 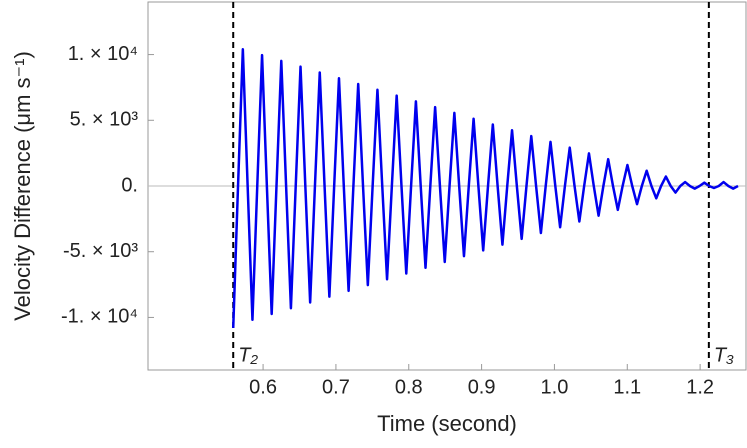 What do you see at coordinates (627, 387) in the screenshot?
I see `x-tick-label: 1.1` at bounding box center [627, 387].